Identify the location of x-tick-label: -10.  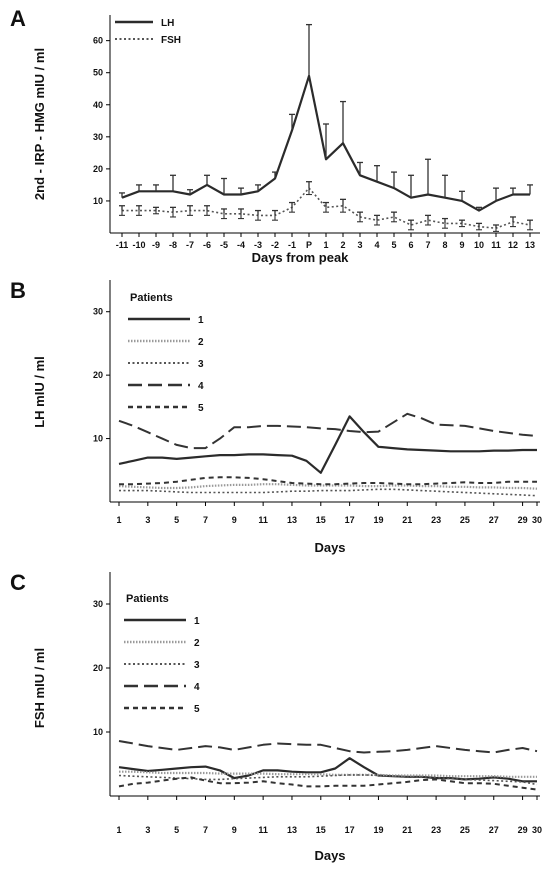
(138, 245).